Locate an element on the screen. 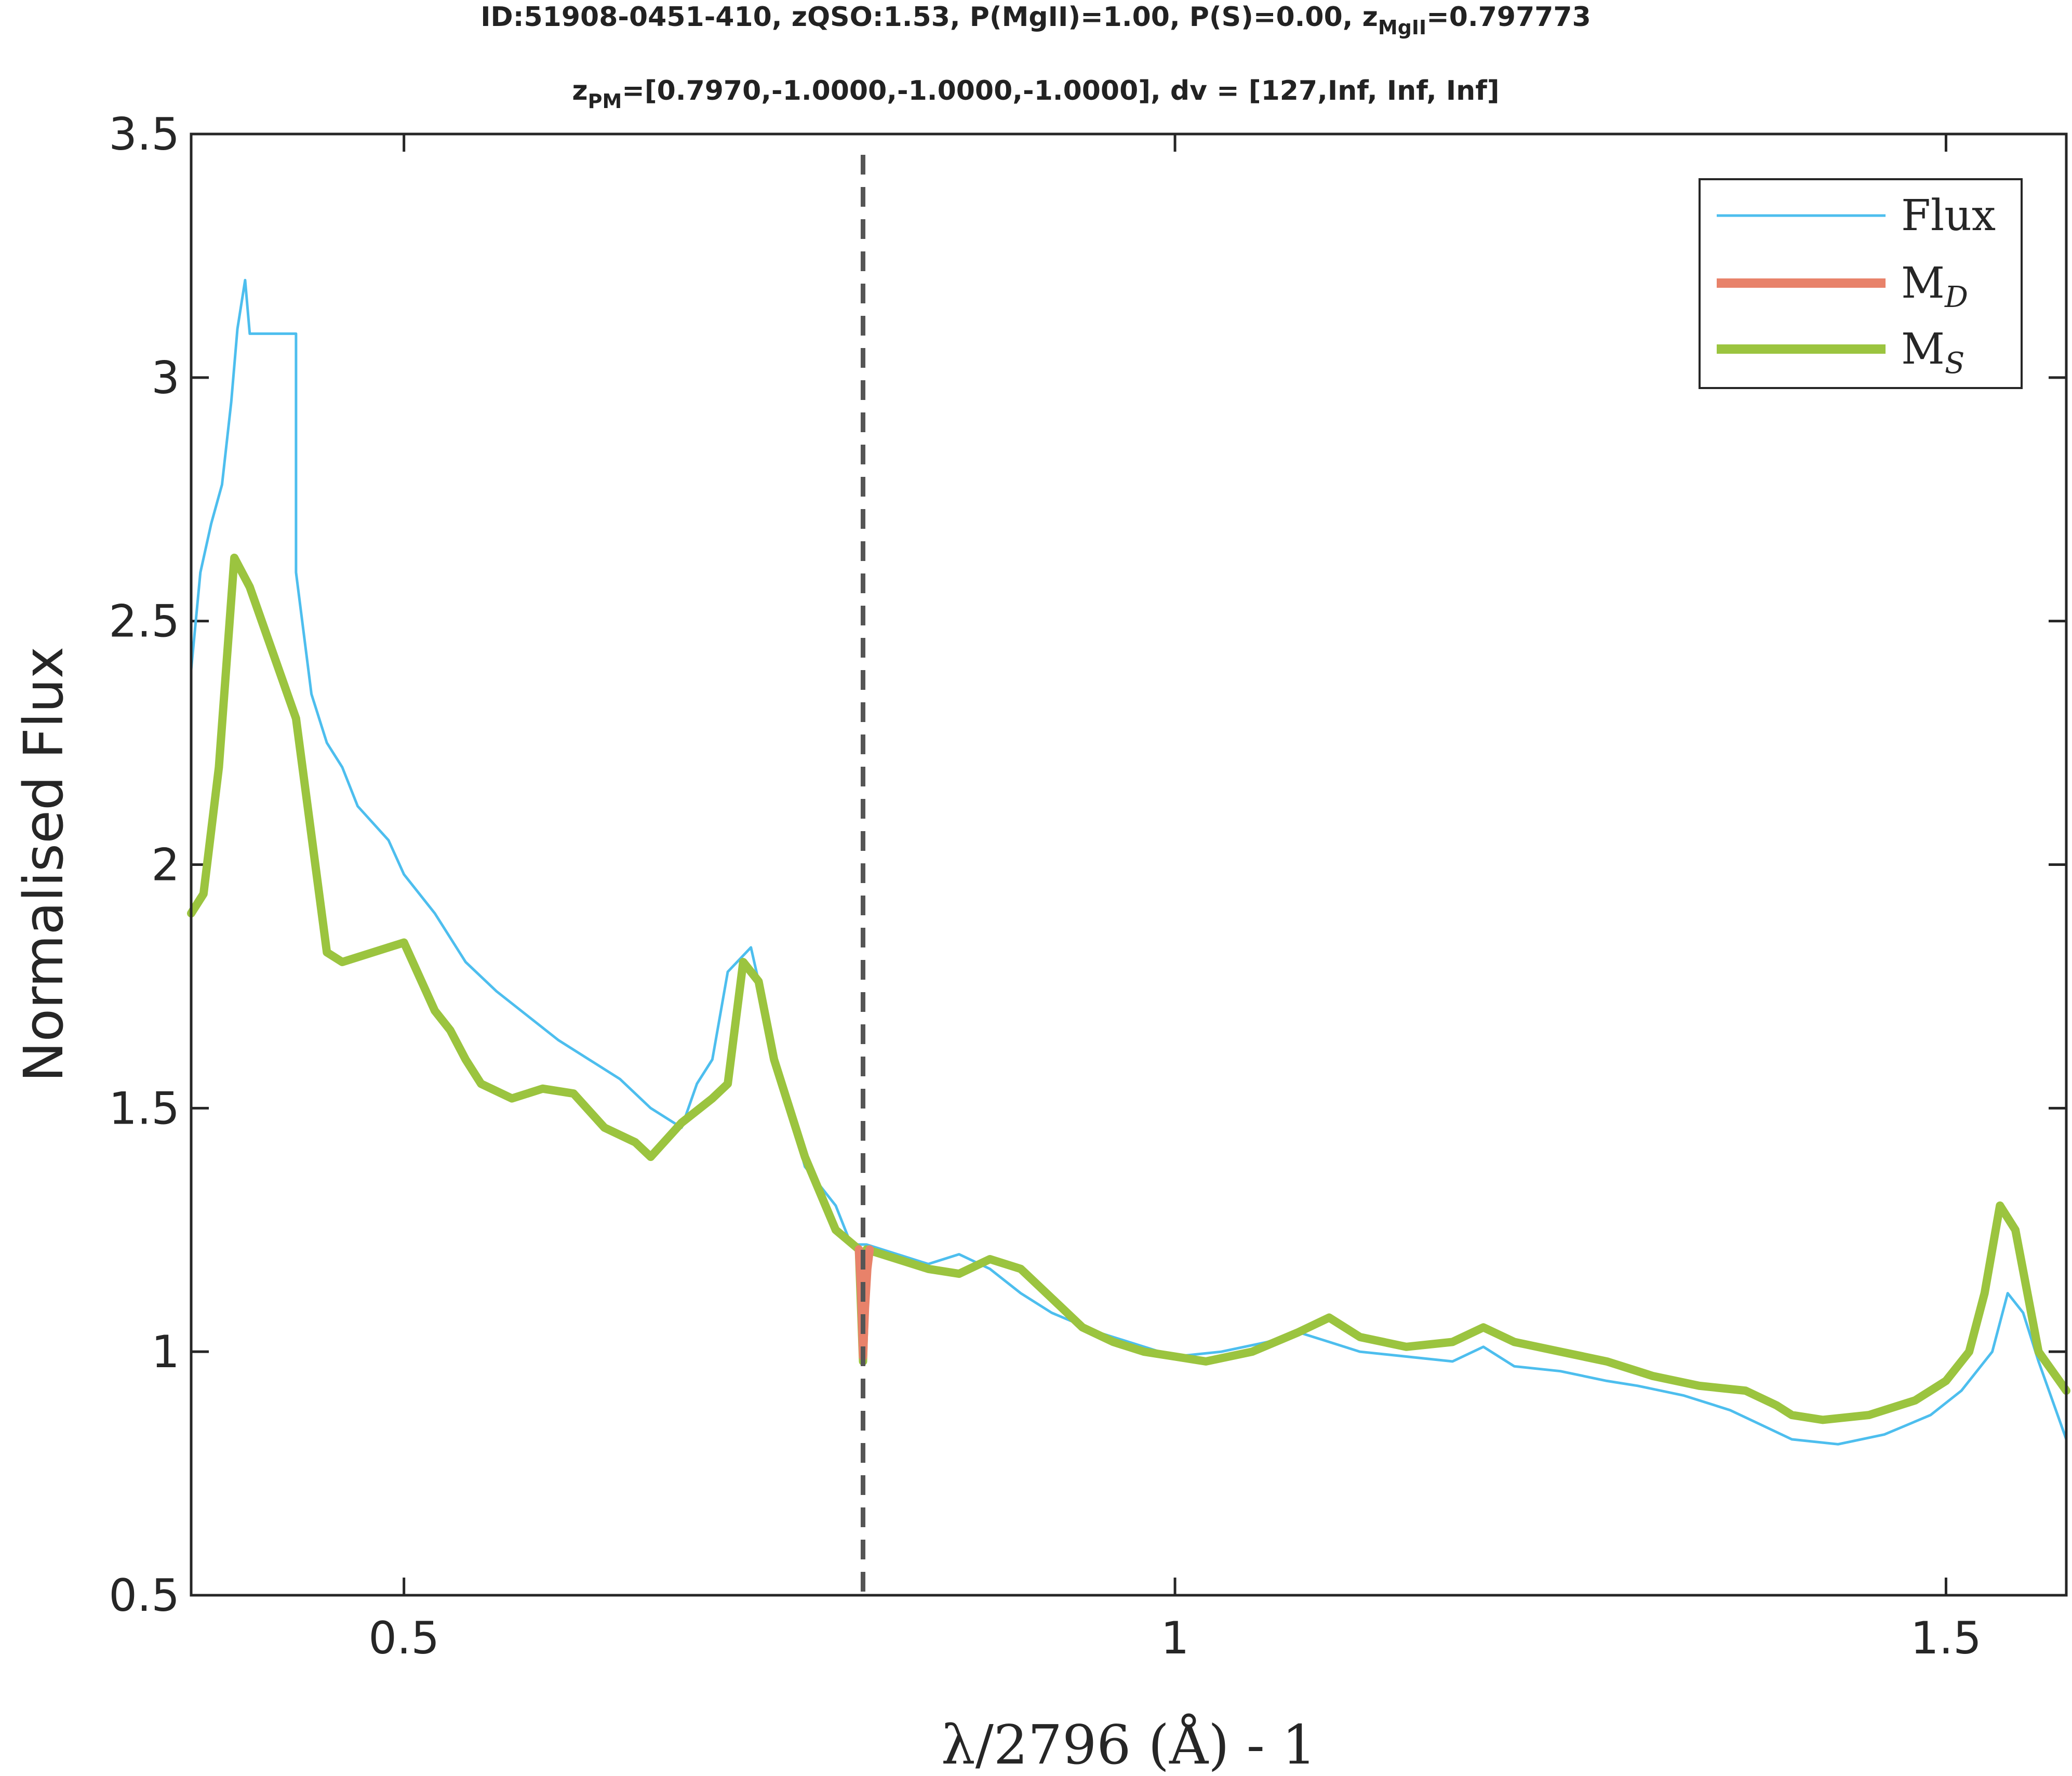 This screenshot has height=1776, width=2072. y-tick-label: 1 is located at coordinates (165, 1352).